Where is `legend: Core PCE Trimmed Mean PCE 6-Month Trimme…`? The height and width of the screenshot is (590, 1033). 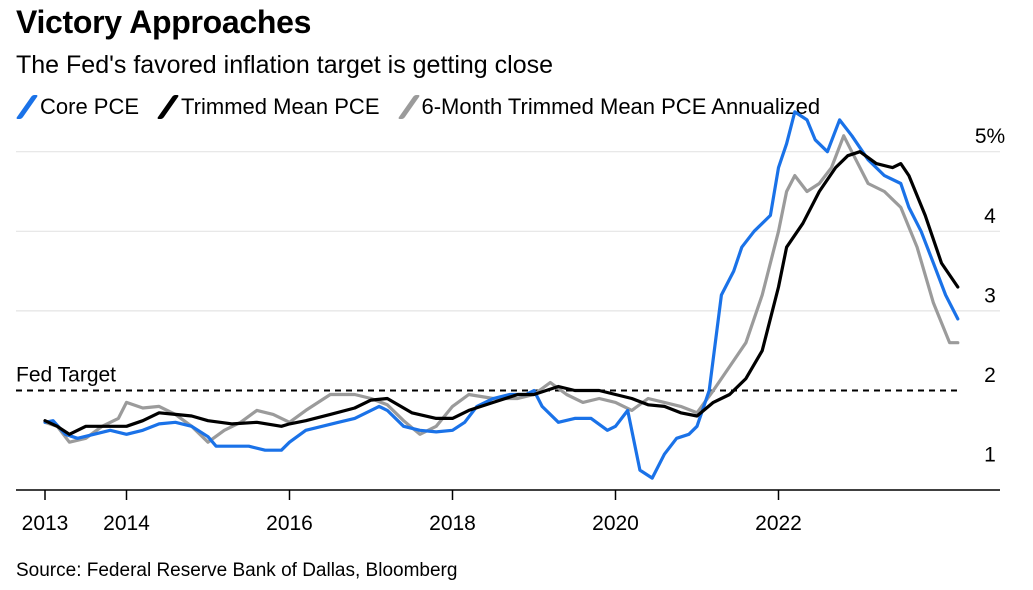
legend: Core PCE Trimmed Mean PCE 6-Month Trimme… is located at coordinates (426, 107).